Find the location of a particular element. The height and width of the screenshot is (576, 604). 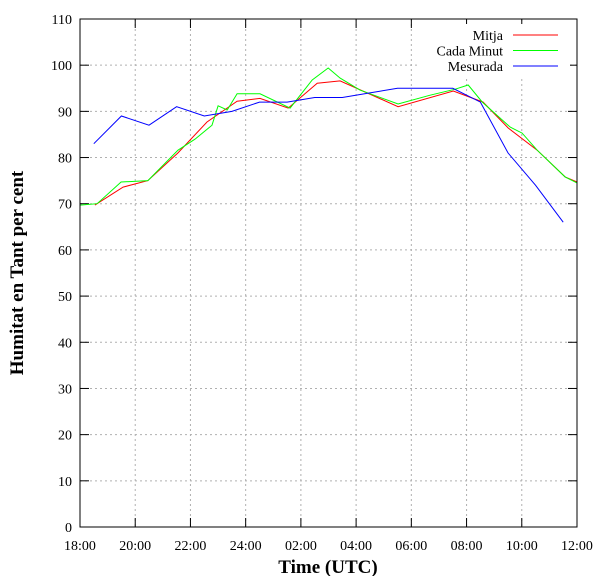

x-tick-label: 08:00 is located at coordinates (467, 546).